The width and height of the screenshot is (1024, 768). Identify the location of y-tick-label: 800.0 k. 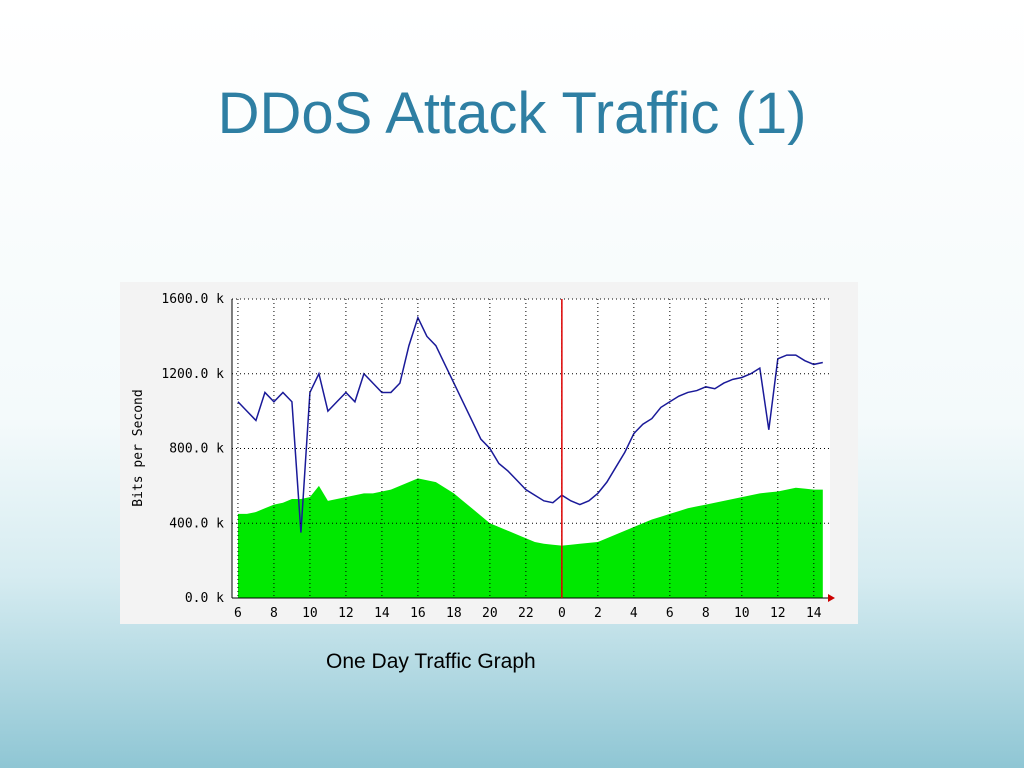
(196, 449).